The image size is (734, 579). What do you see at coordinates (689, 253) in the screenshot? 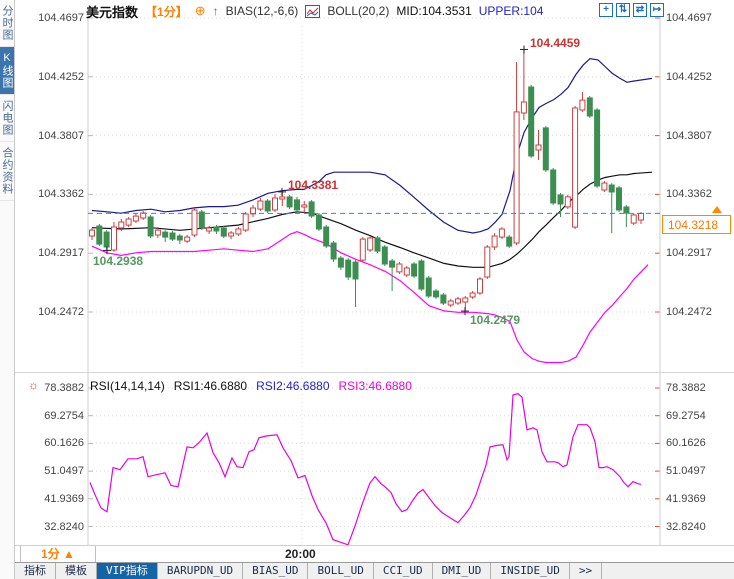
I see `y-axis-label-right: 104.2917` at bounding box center [689, 253].